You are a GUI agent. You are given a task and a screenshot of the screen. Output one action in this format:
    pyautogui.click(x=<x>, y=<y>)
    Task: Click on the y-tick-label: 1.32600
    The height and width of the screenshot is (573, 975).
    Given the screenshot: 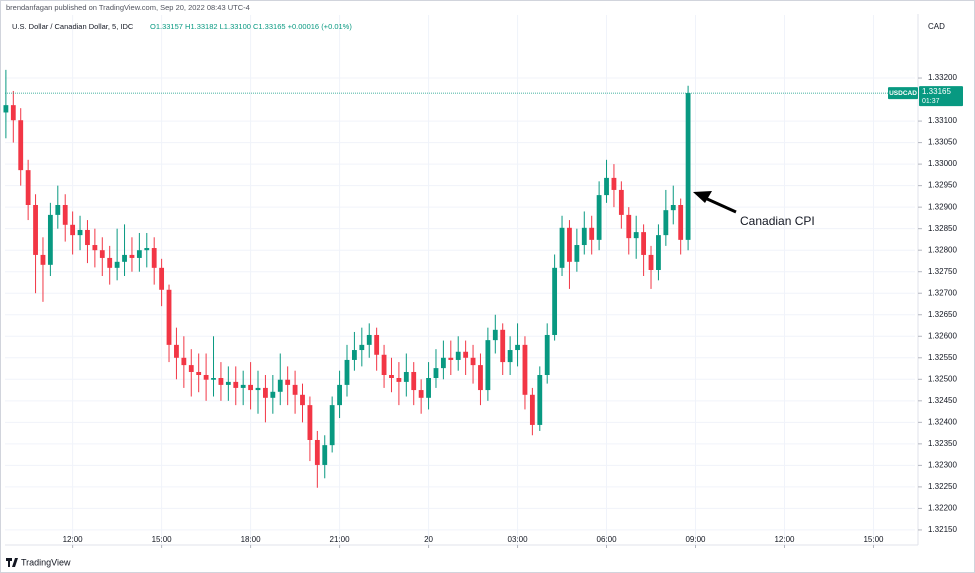 What is the action you would take?
    pyautogui.click(x=942, y=335)
    